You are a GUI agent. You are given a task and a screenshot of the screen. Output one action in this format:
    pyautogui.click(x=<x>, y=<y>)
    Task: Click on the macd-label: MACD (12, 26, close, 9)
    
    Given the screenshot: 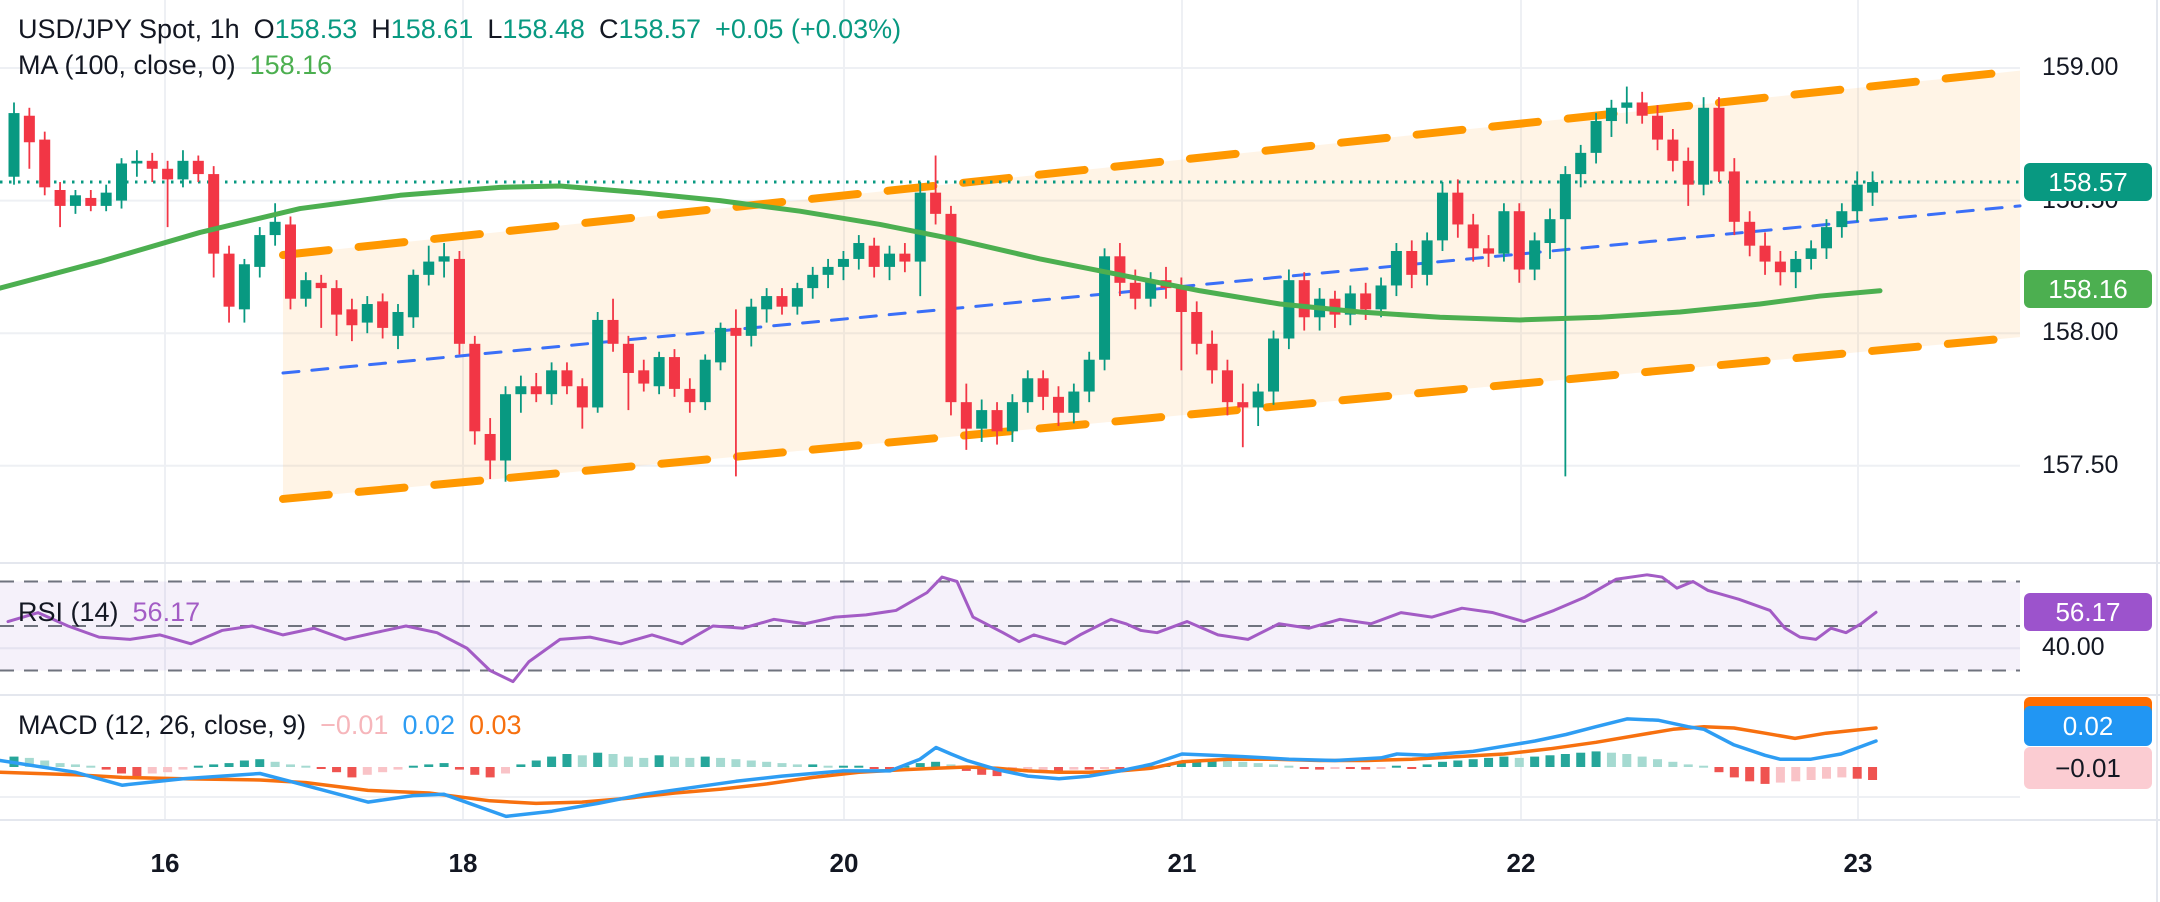 What is the action you would take?
    pyautogui.click(x=162, y=725)
    